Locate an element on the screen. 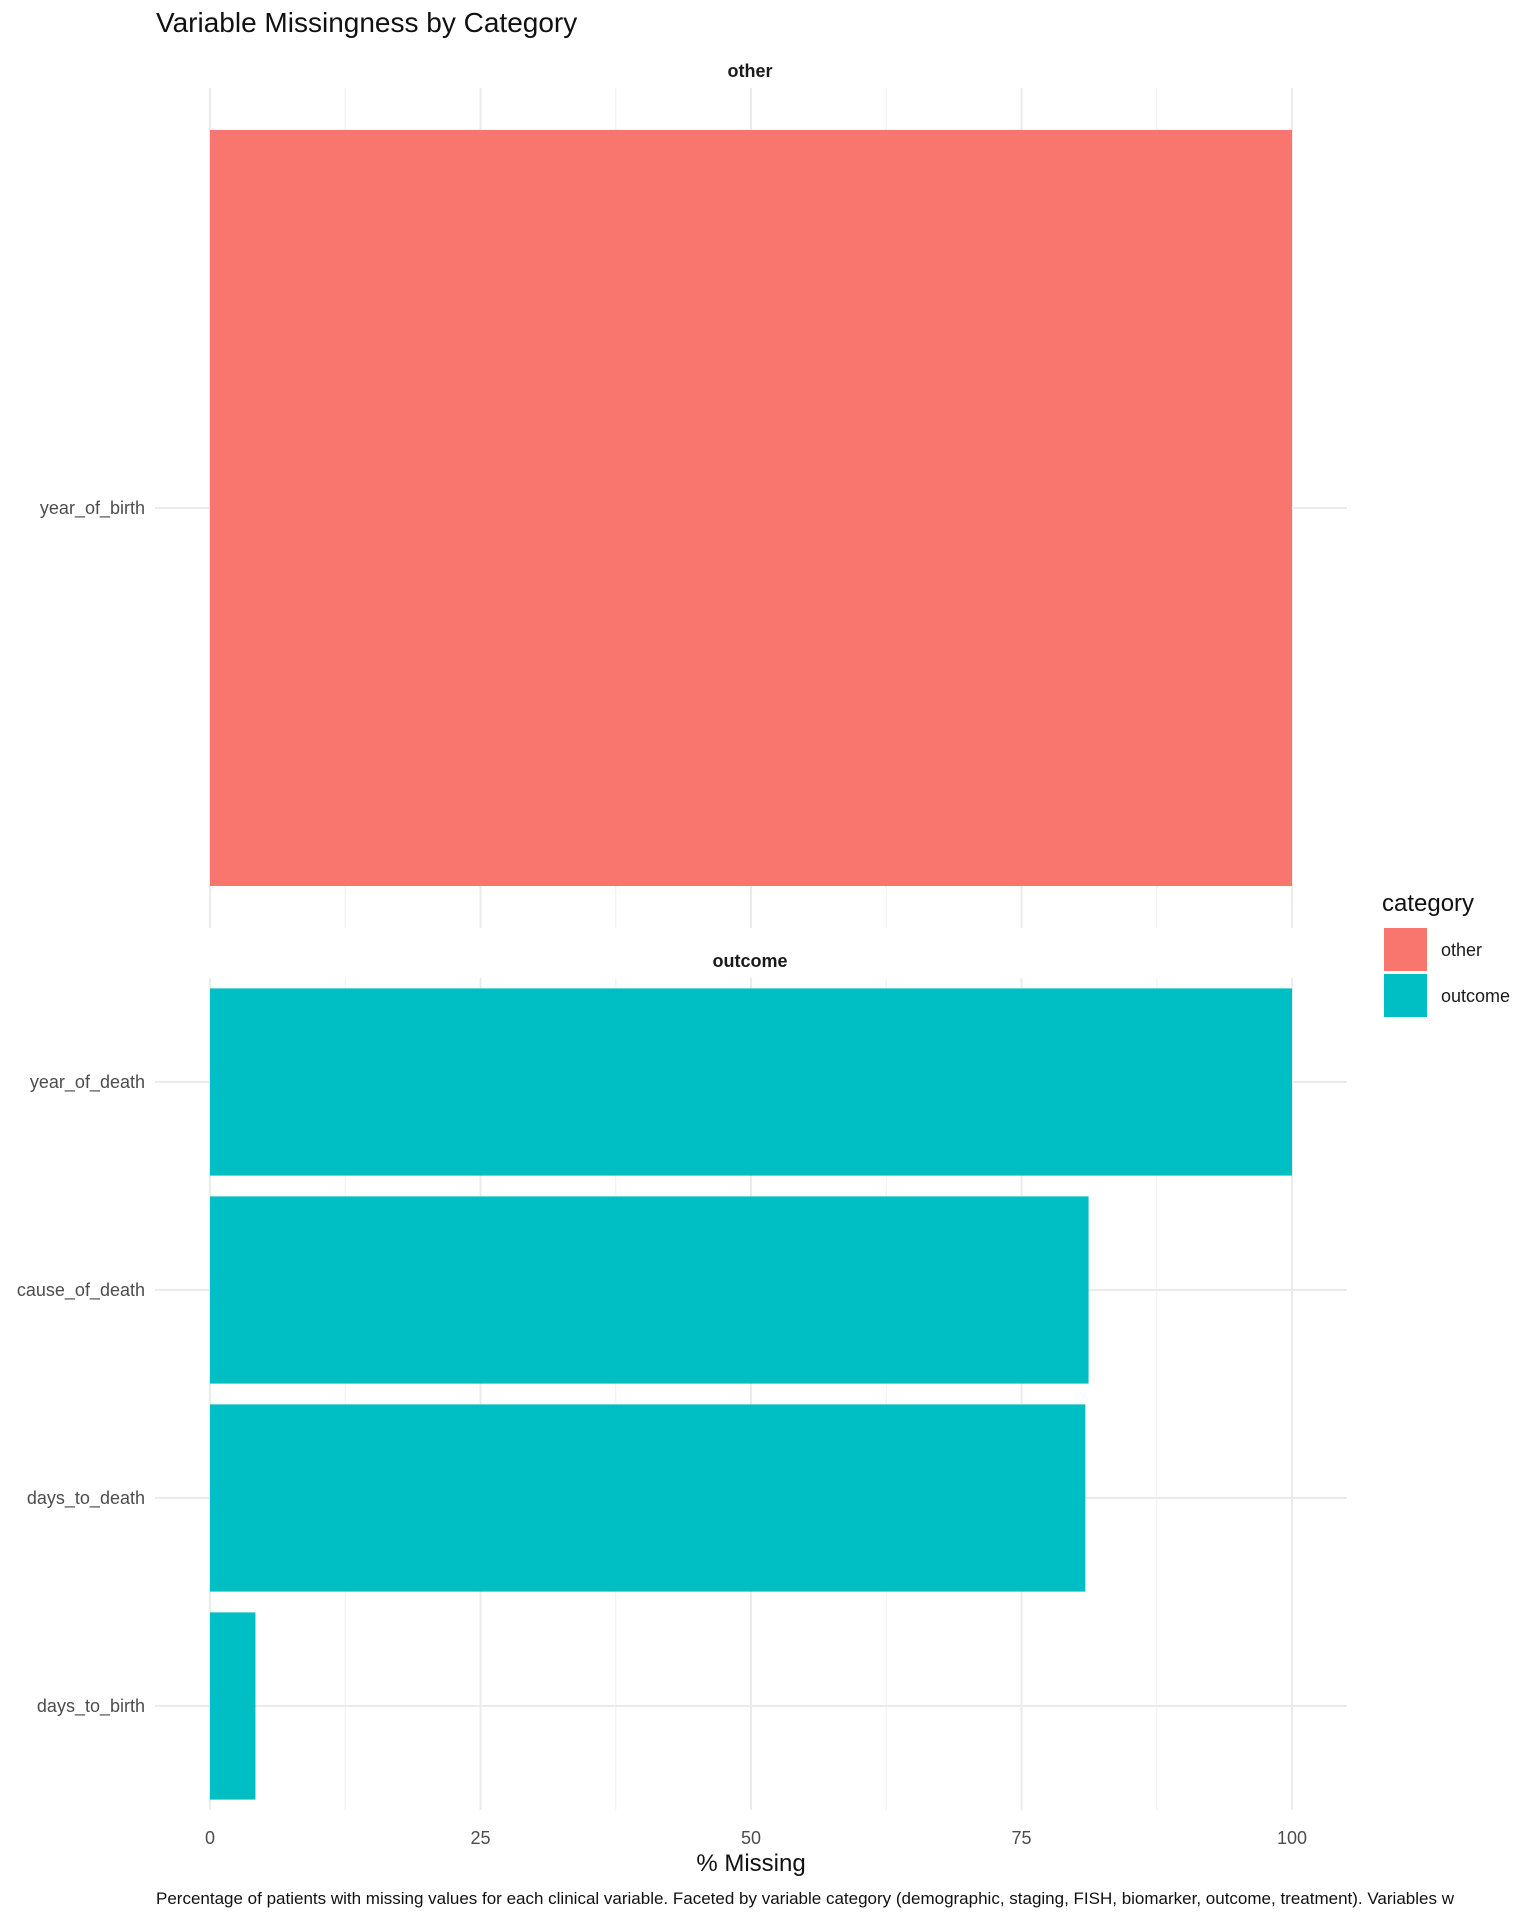  y-tick-label: year_of_birth is located at coordinates (92, 508).